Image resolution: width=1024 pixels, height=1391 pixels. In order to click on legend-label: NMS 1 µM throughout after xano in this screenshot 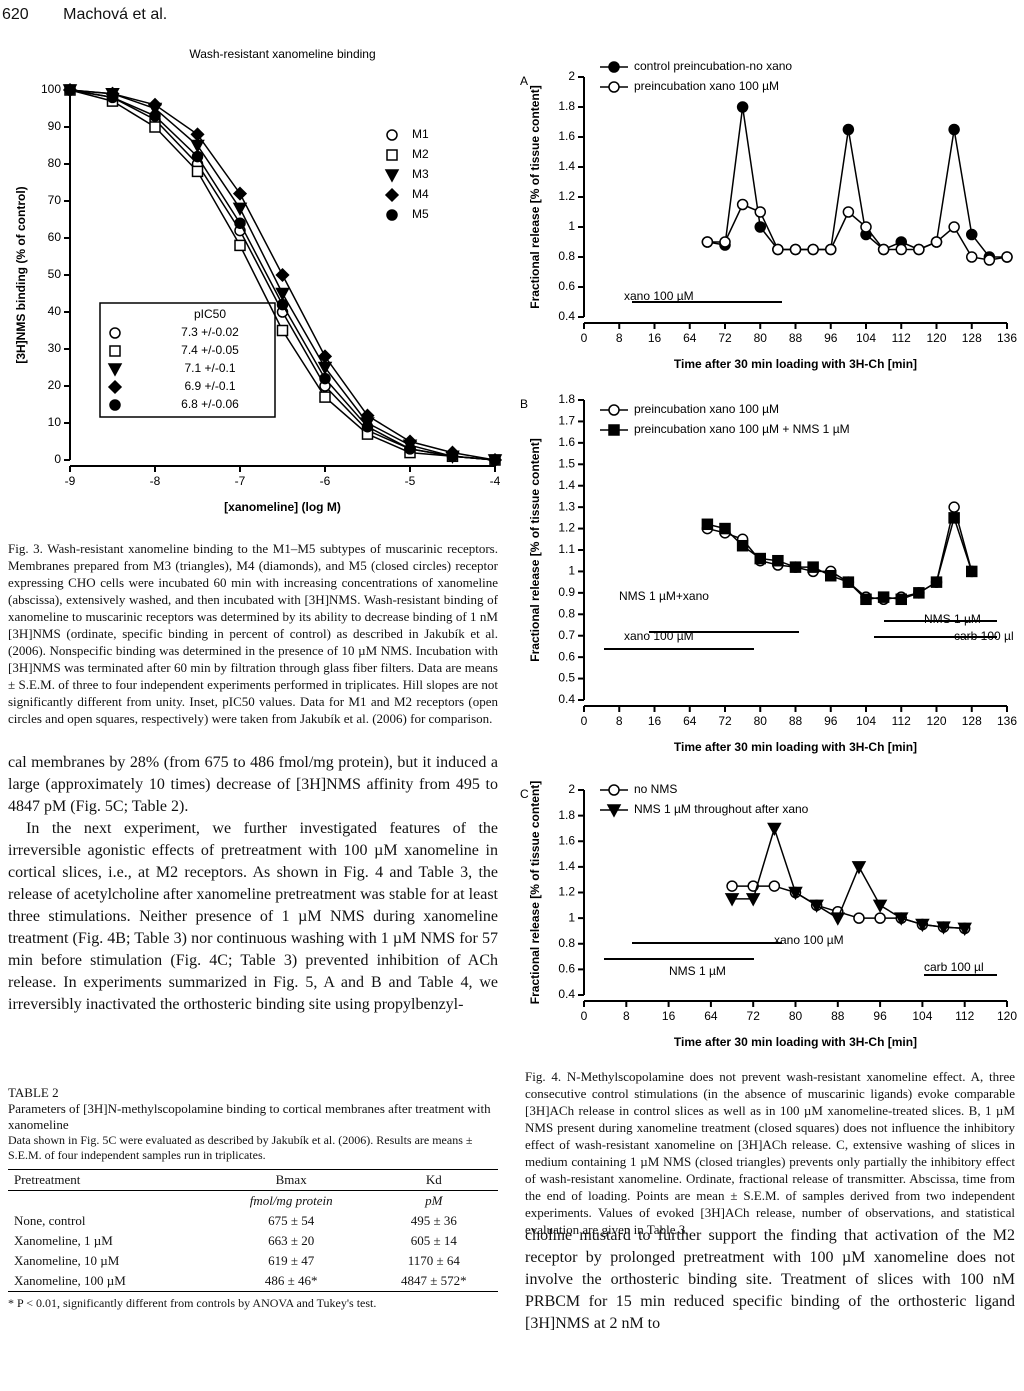, I will do `click(721, 809)`.